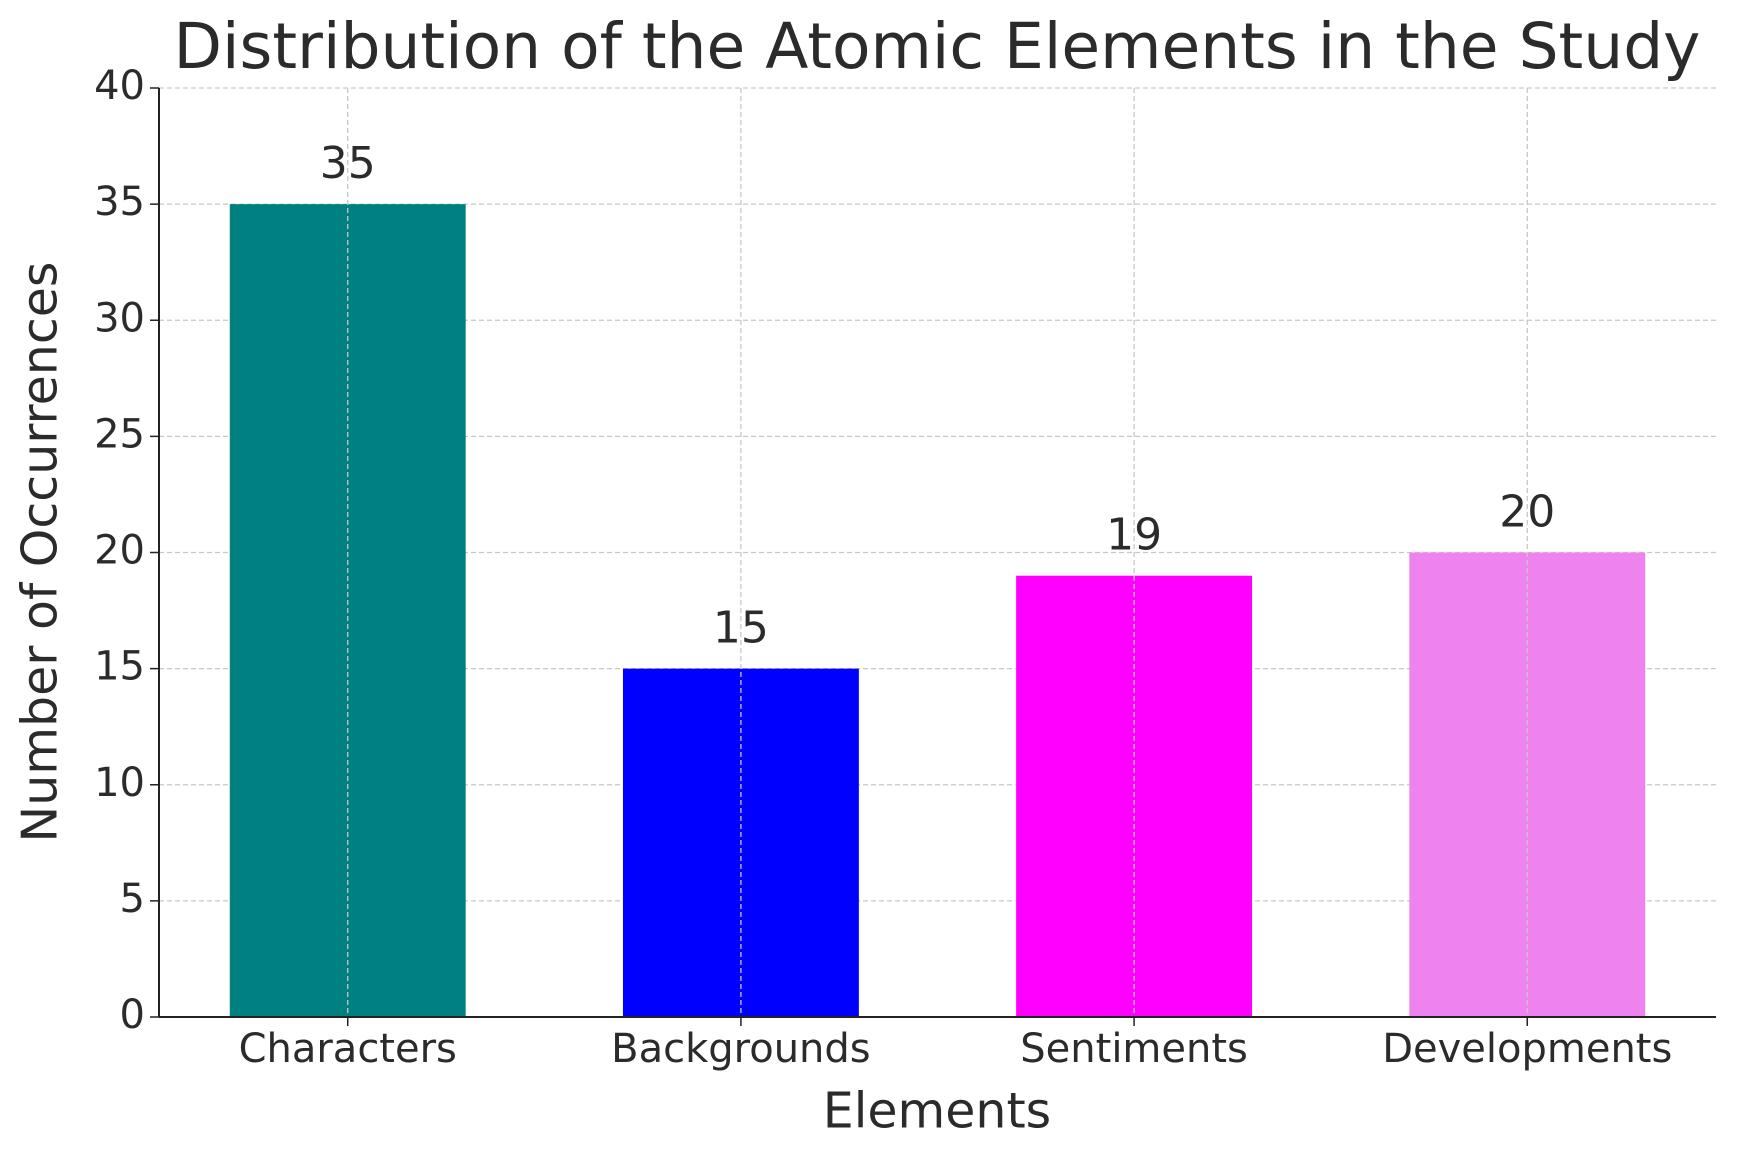  I want to click on y-tick-label: 0, so click(132, 1015).